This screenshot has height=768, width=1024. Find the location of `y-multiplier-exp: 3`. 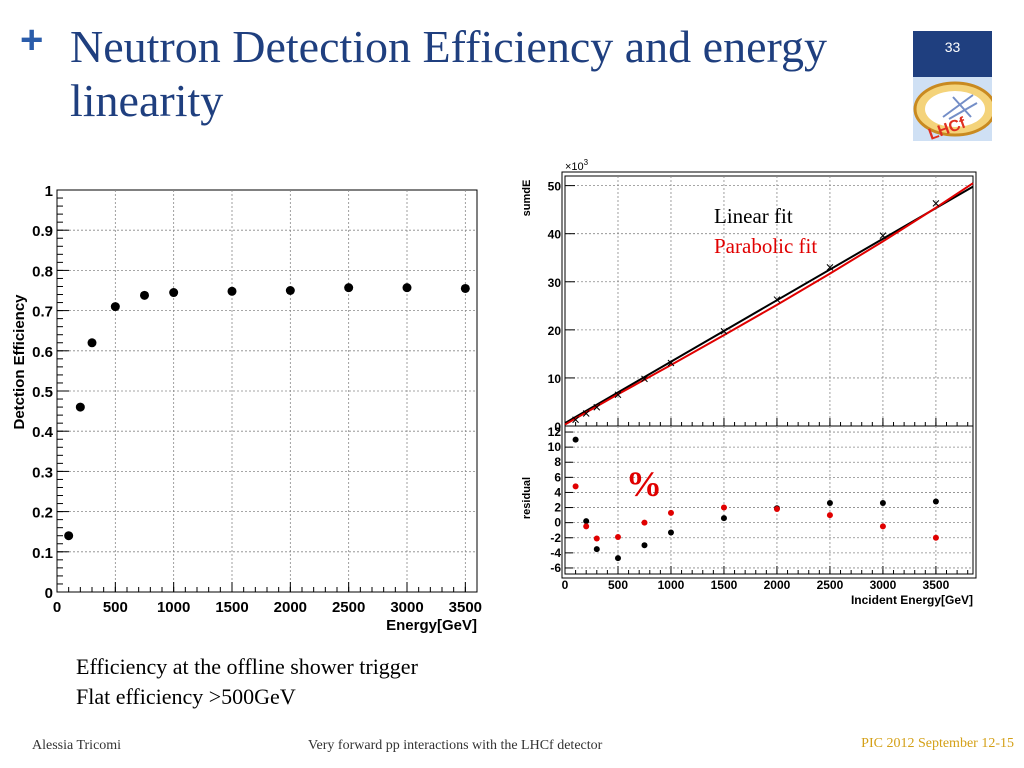

y-multiplier-exp: 3 is located at coordinates (586, 162).